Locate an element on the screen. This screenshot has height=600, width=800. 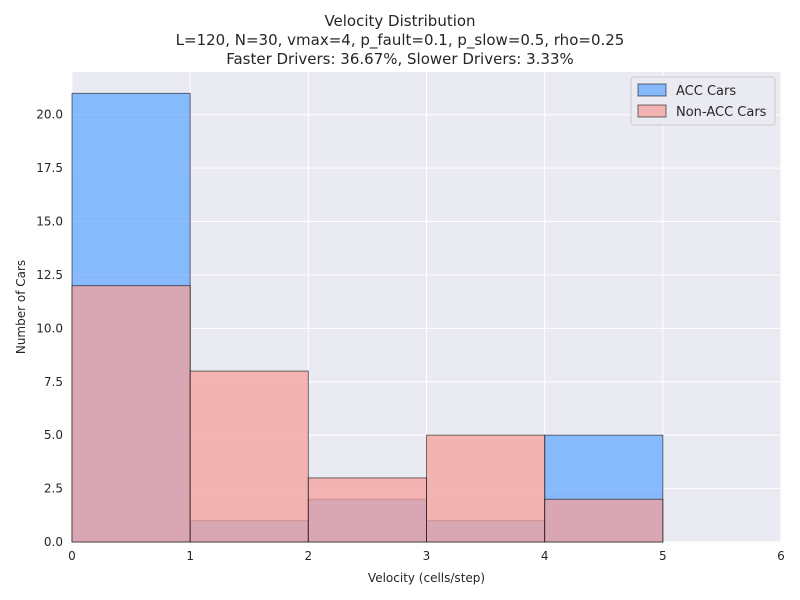
y-tick-label: 10.0 is located at coordinates (49, 328).